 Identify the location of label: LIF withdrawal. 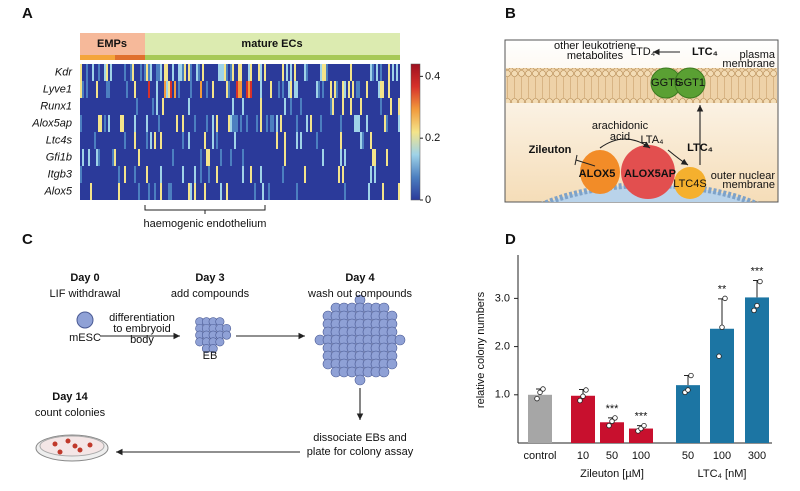
(85, 294).